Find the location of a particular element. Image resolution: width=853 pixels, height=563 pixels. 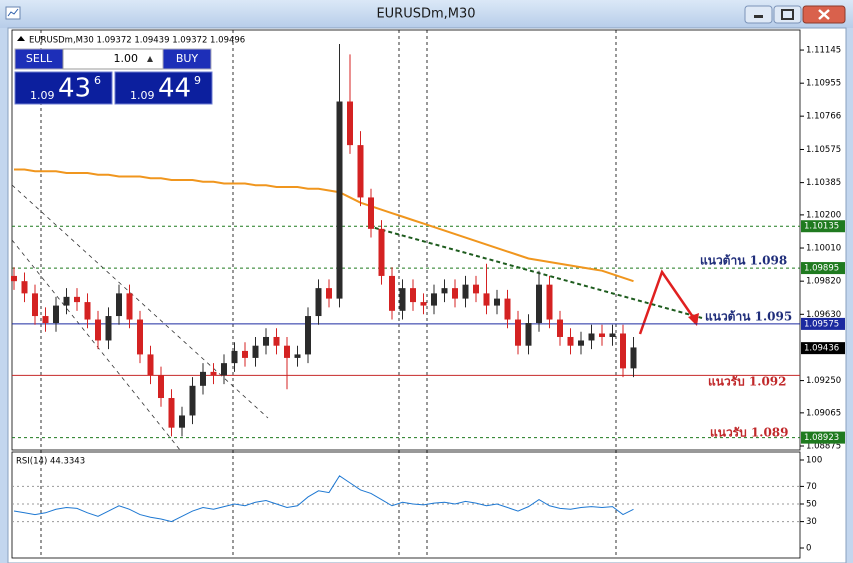

buy-price-prefix: 1.09 is located at coordinates (142, 95).